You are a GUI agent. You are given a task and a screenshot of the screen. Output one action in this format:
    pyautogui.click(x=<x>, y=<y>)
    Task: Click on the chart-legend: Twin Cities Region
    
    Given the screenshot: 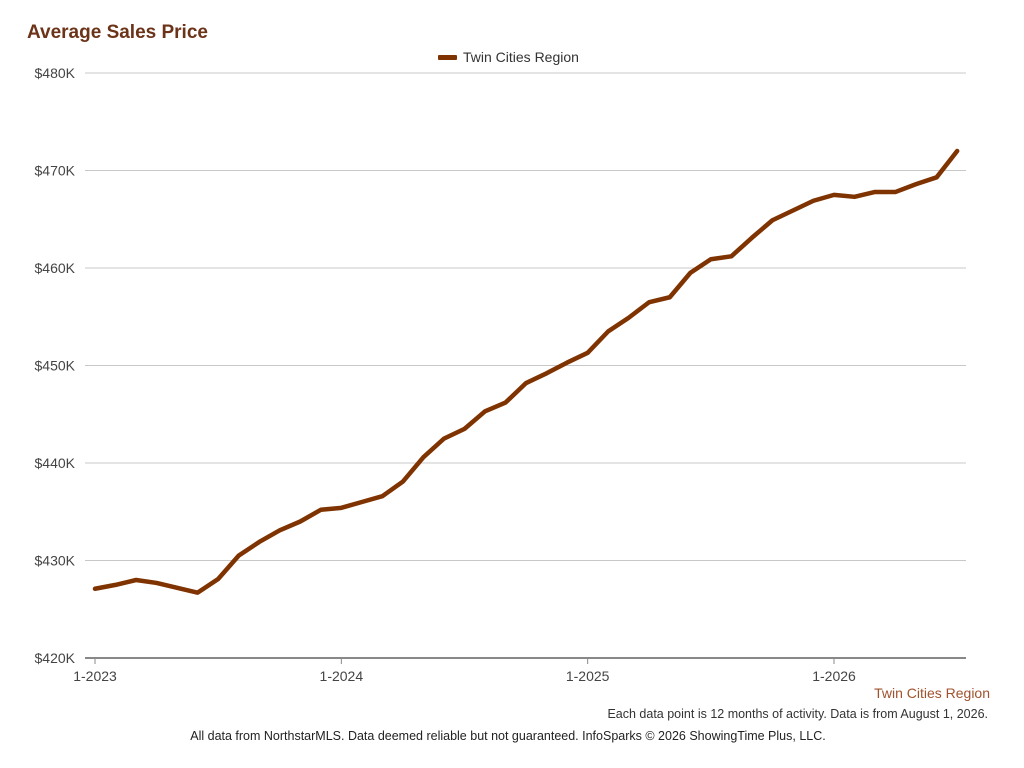 What is the action you would take?
    pyautogui.click(x=508, y=57)
    